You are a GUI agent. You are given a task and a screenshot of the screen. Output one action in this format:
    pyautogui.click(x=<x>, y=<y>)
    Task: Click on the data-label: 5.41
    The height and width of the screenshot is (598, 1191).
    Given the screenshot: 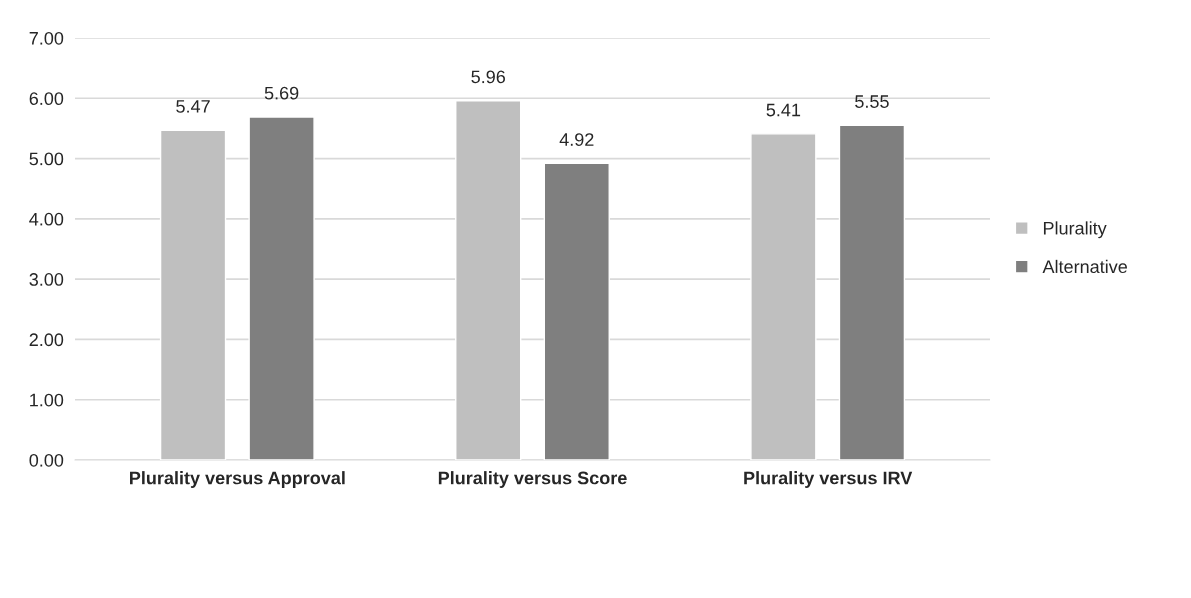 What is the action you would take?
    pyautogui.click(x=783, y=110)
    